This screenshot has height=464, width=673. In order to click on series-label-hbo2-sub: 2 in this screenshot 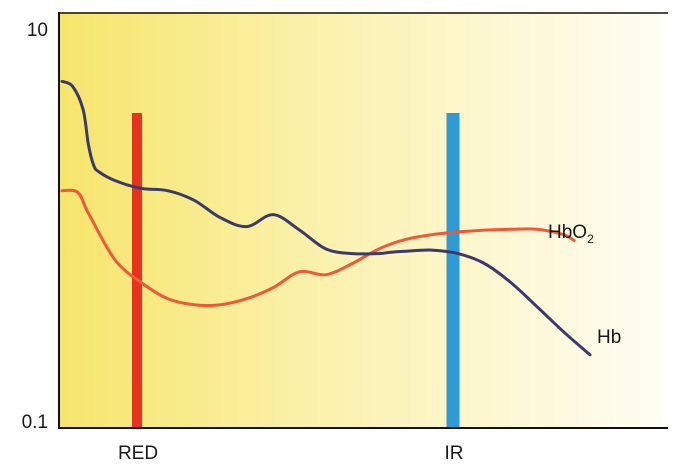, I will do `click(590, 239)`.